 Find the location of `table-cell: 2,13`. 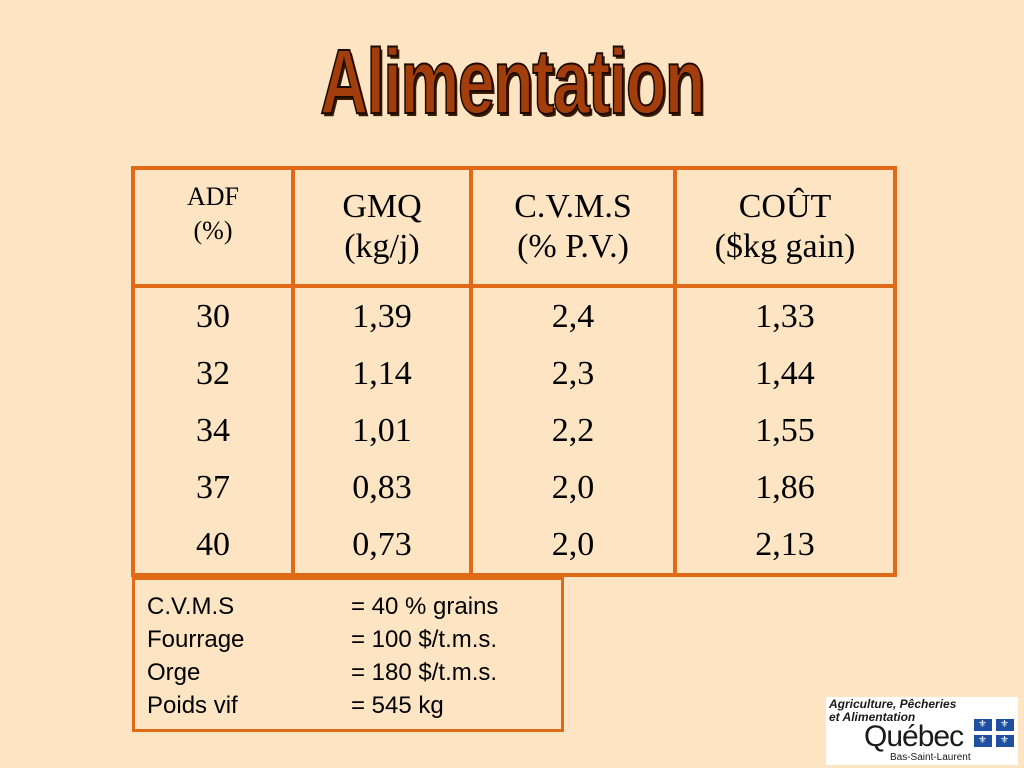

table-cell: 2,13 is located at coordinates (785, 546).